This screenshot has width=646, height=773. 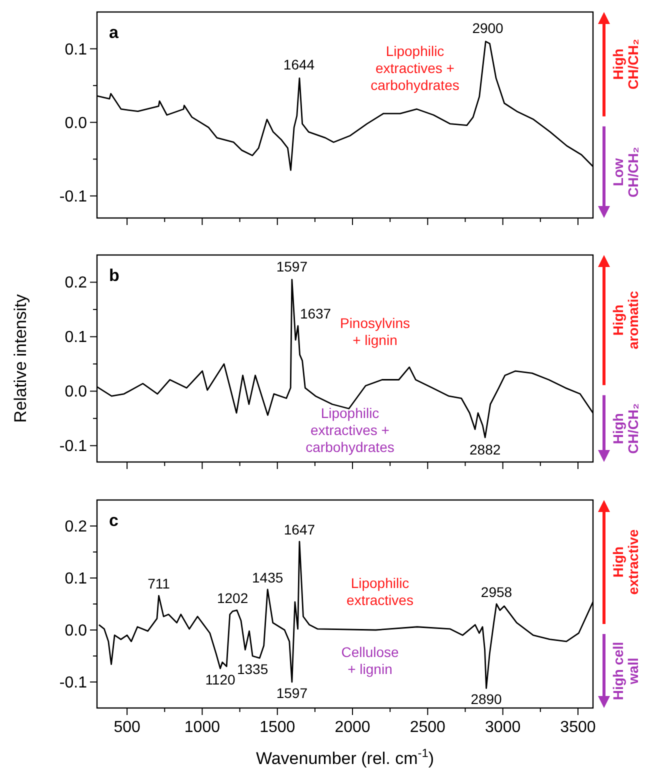 What do you see at coordinates (486, 699) in the screenshot?
I see `annotation: 2890` at bounding box center [486, 699].